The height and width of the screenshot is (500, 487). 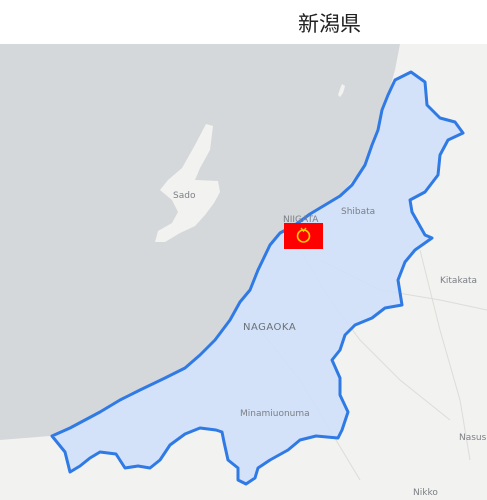 What do you see at coordinates (301, 220) in the screenshot?
I see `label-niigata: NIIGATA` at bounding box center [301, 220].